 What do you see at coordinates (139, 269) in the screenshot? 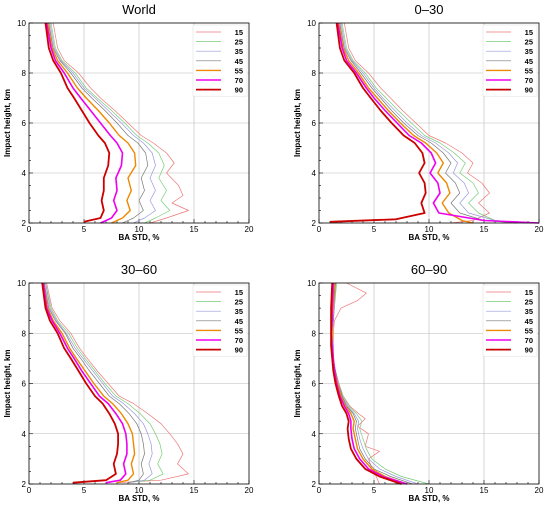
I see `chart-title: 30–60` at bounding box center [139, 269].